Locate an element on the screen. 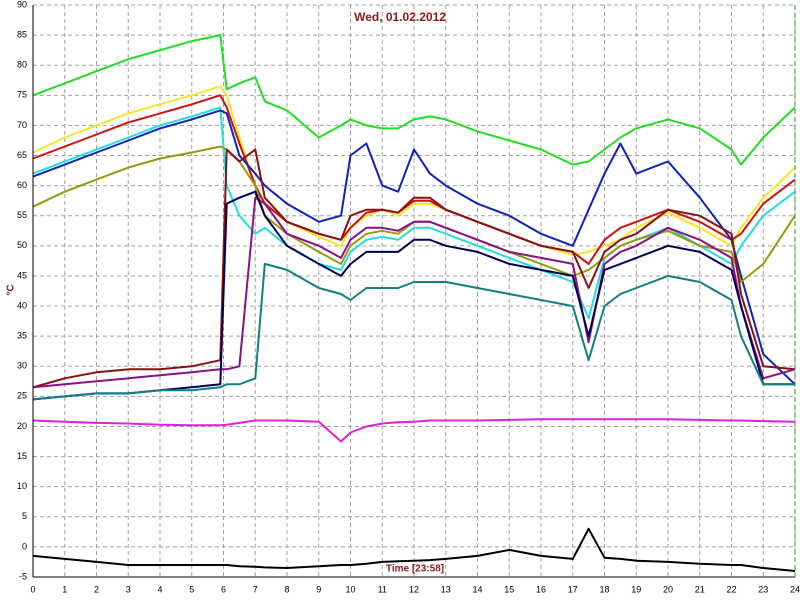 The image size is (800, 600). y-tick-label: 75 is located at coordinates (22, 95).